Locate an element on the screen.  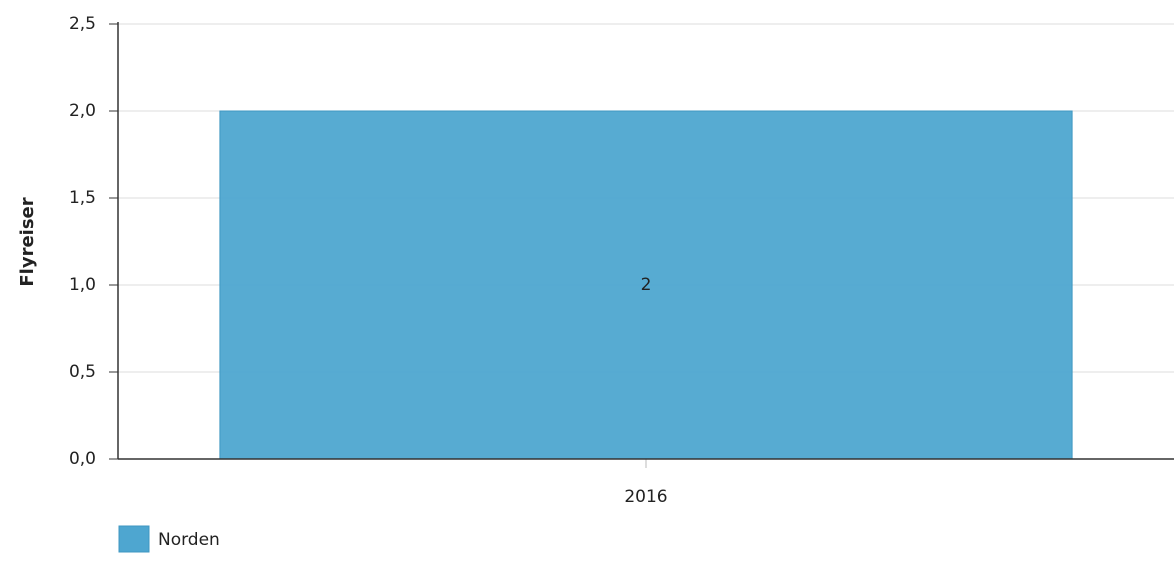
y-axis-label: Flyreiser is located at coordinates (27, 241).